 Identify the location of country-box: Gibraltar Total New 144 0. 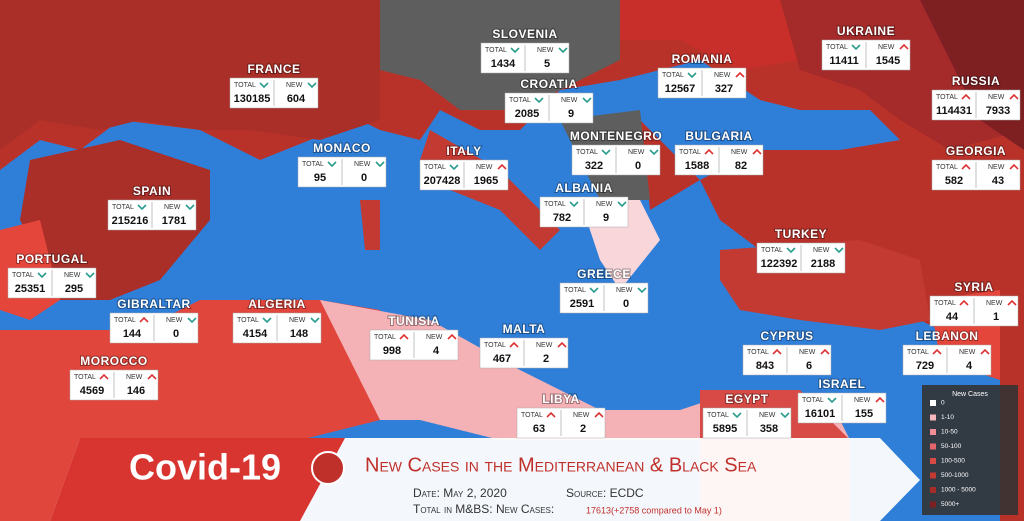
(154, 320).